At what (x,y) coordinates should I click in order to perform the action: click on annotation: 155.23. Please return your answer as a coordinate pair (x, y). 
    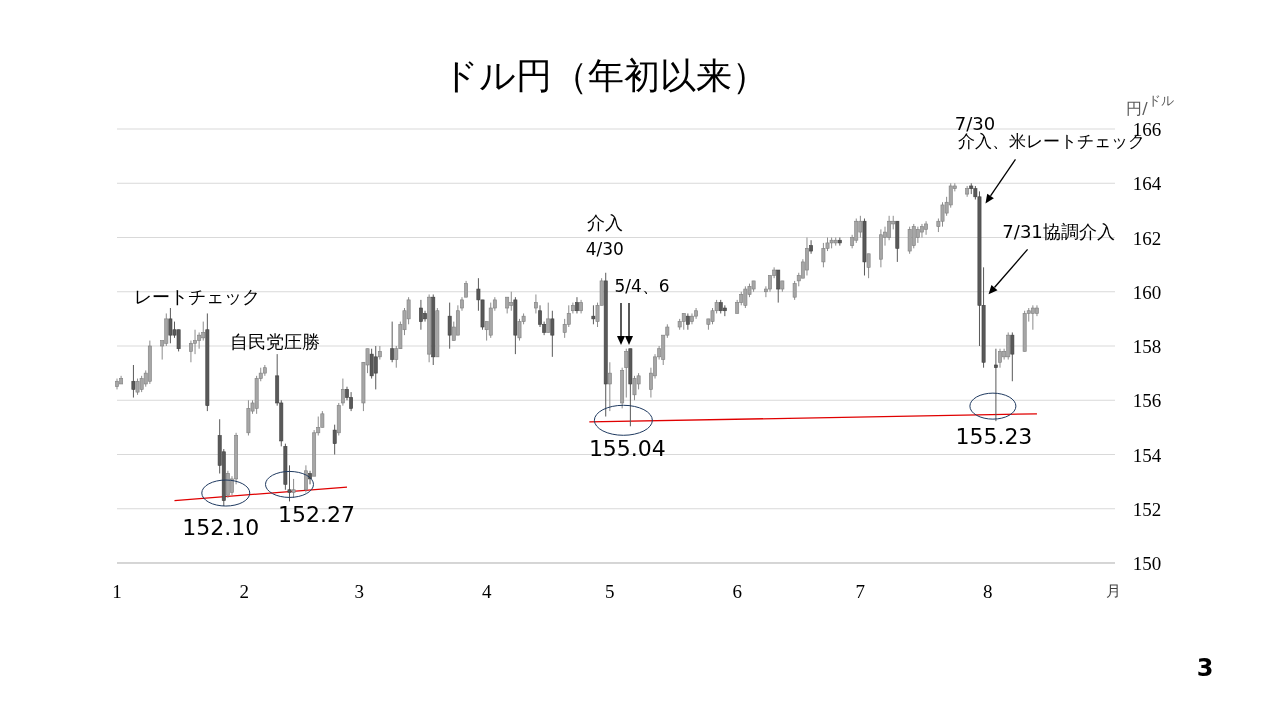
    Looking at the image, I should click on (994, 436).